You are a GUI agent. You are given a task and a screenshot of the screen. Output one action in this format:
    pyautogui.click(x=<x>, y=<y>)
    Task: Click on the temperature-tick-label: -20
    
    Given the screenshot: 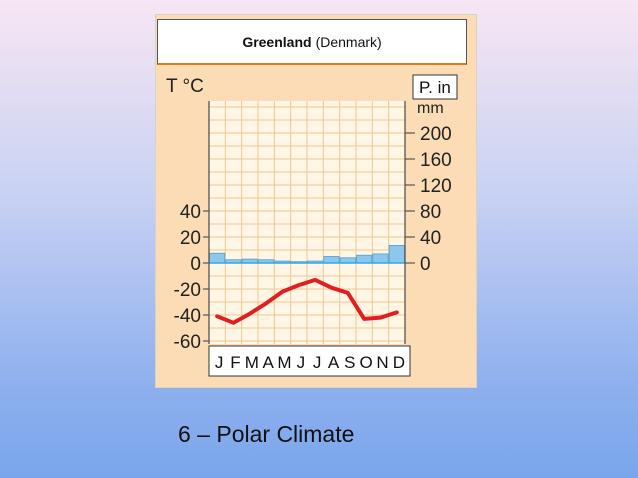 What is the action you would take?
    pyautogui.click(x=187, y=290)
    